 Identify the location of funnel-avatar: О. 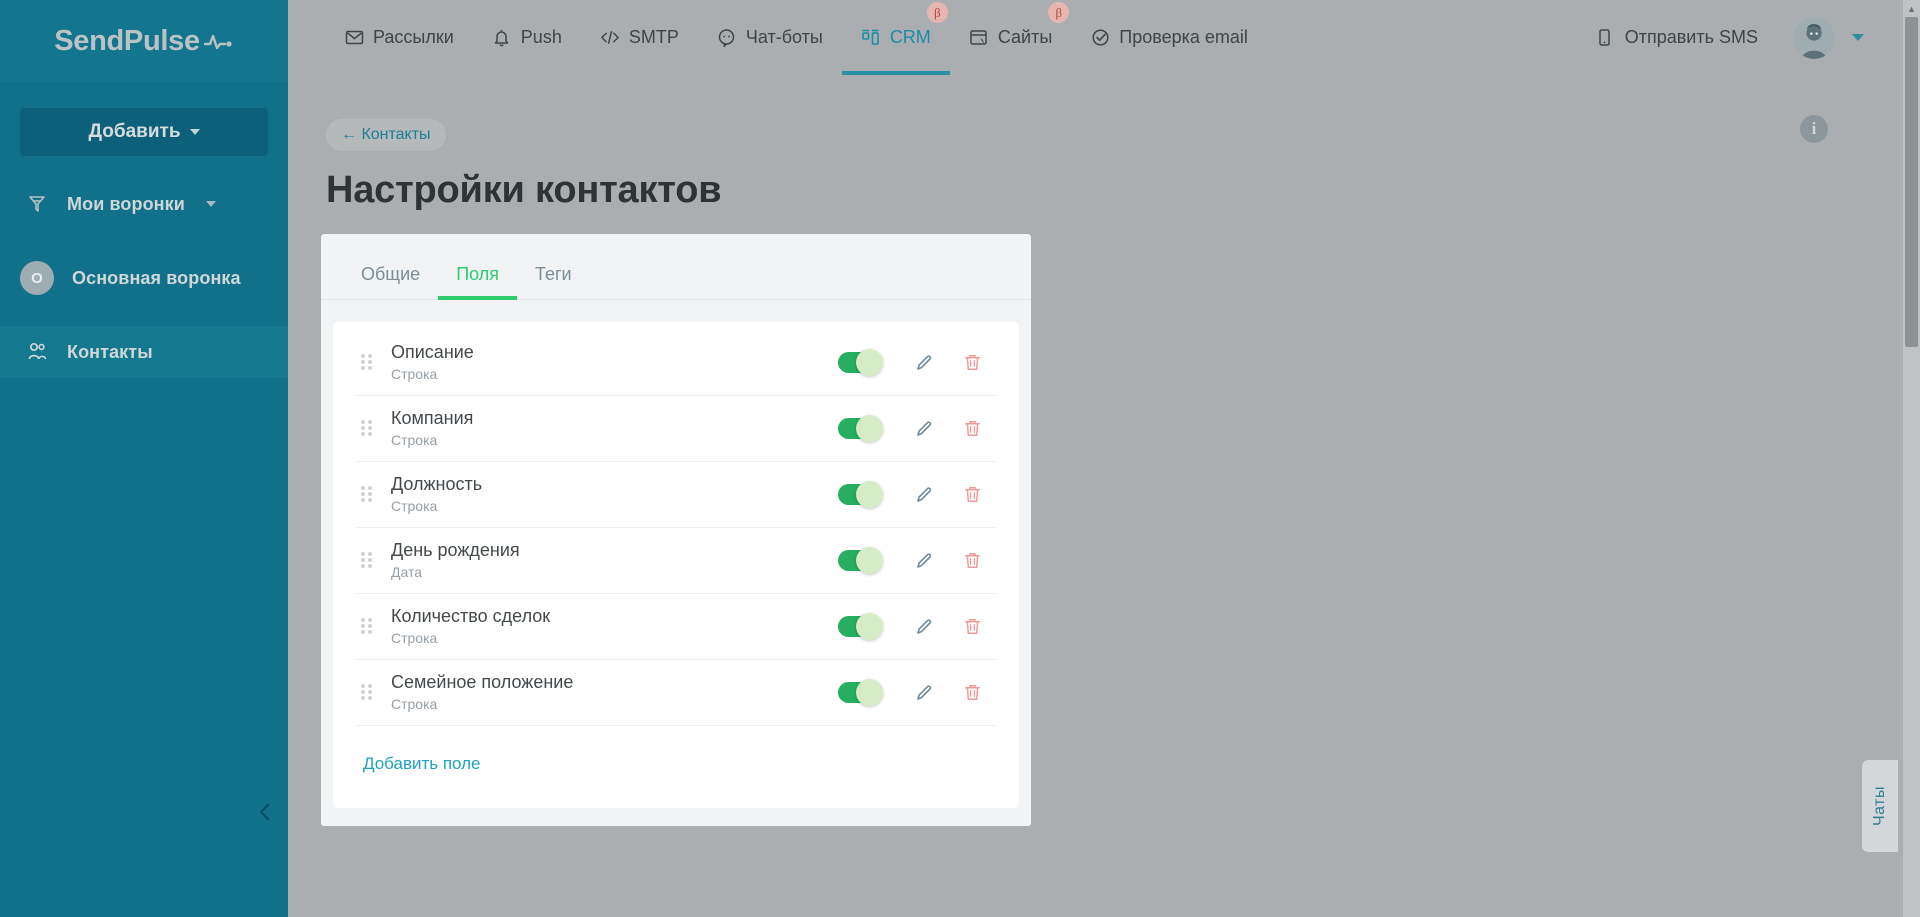
(37, 278).